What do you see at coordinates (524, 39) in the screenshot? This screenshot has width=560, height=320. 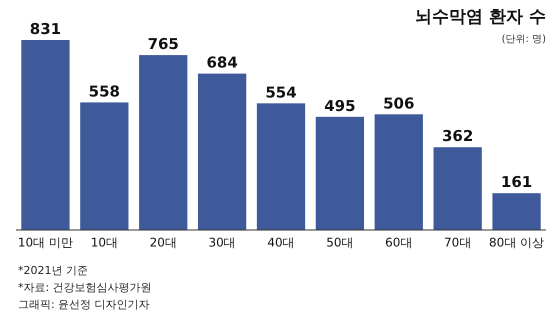 I see `chart-subtitle: (단위: 명)` at bounding box center [524, 39].